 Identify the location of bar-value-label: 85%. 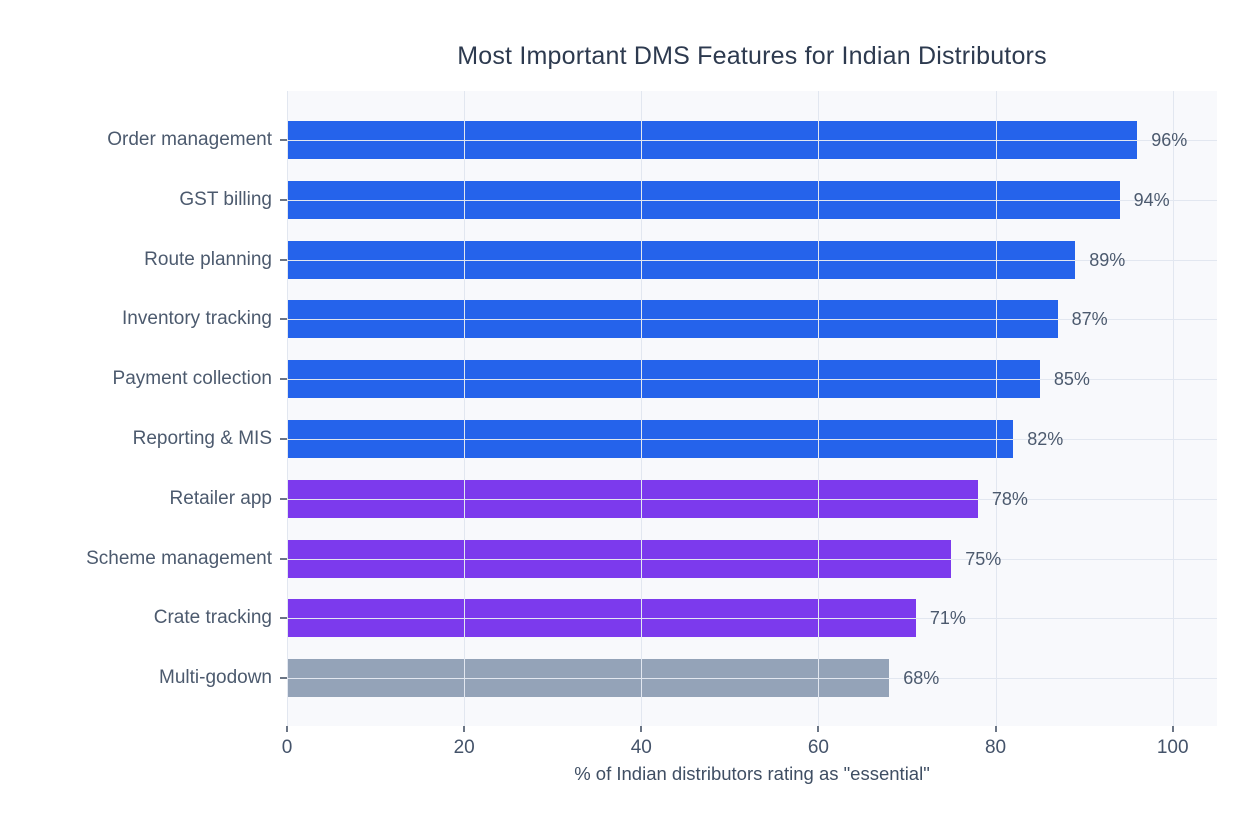
(1071, 379).